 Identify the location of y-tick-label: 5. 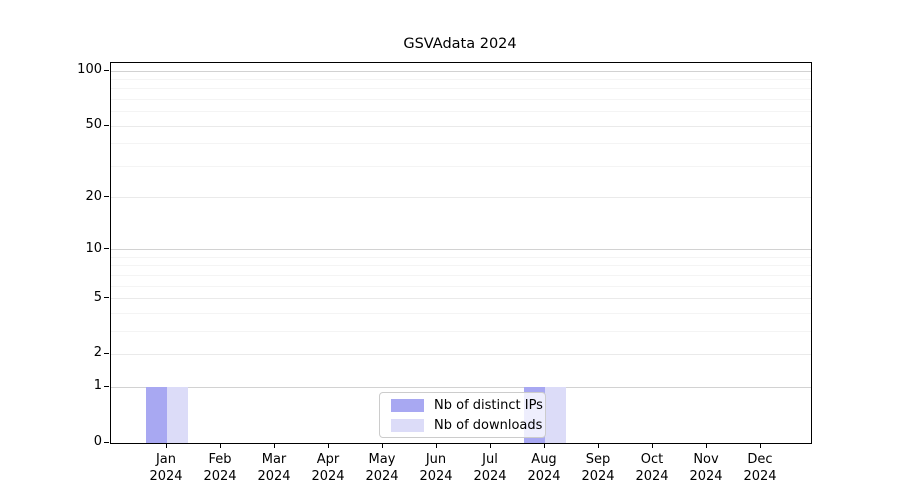
(97, 297).